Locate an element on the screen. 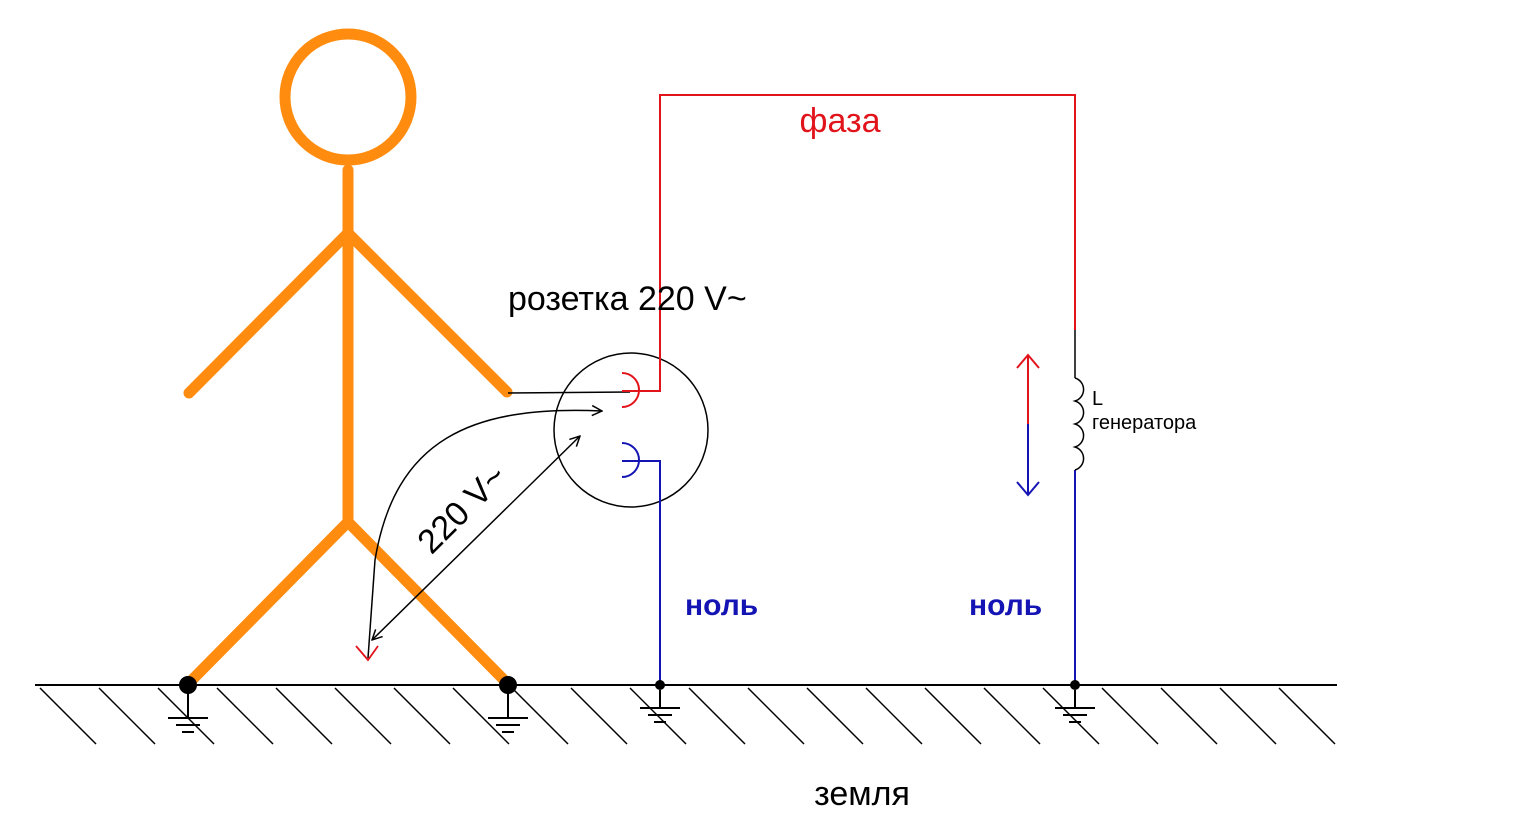 This screenshot has width=1535, height=827. neutral-label-socket: ноль is located at coordinates (721, 605).